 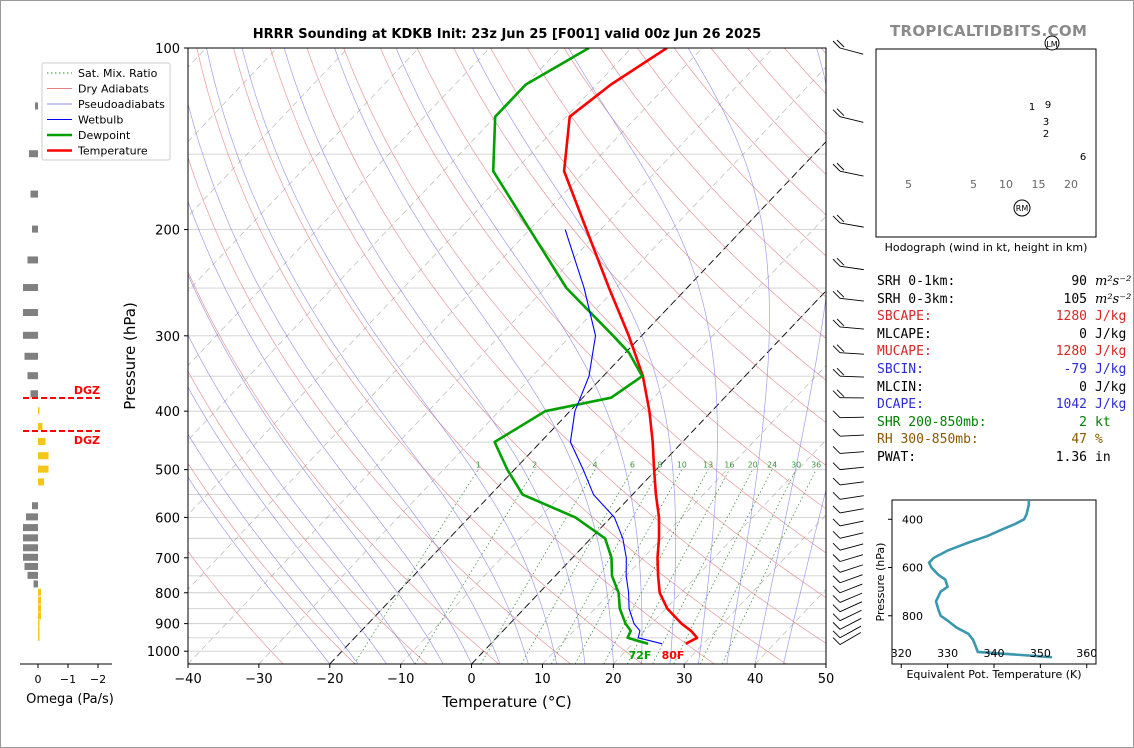 What do you see at coordinates (400, 679) in the screenshot?
I see `x-tick-label: −10` at bounding box center [400, 679].